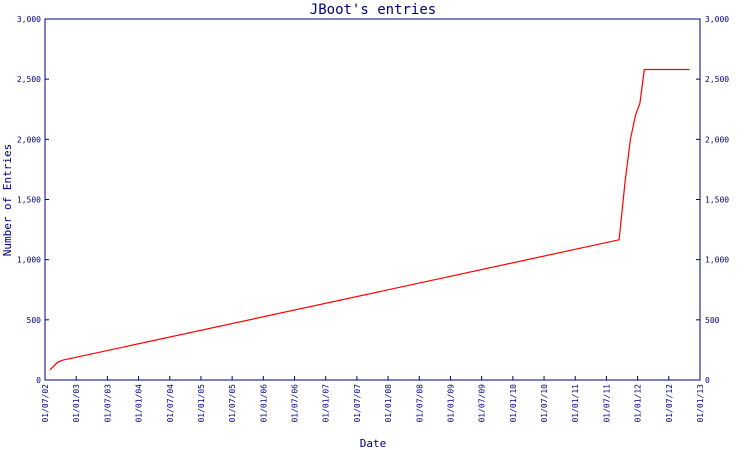 The height and width of the screenshot is (450, 750). I want to click on x-tick-label: 01/07/03, so click(107, 403).